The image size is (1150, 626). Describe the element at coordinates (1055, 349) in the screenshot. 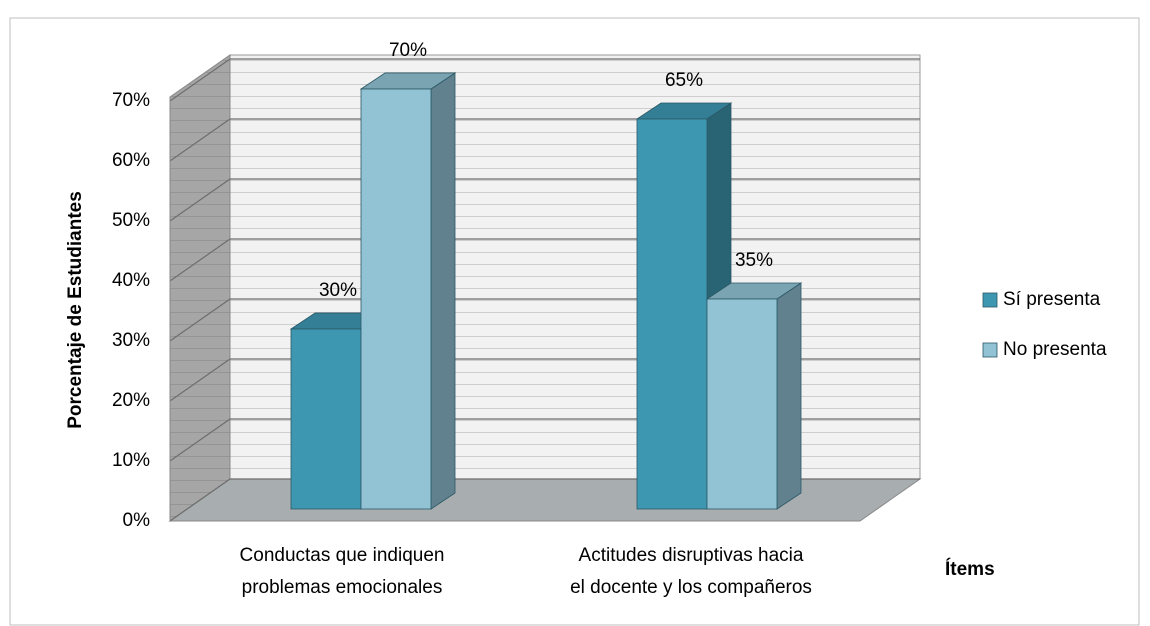

I see `legend-label: No presenta` at that location.